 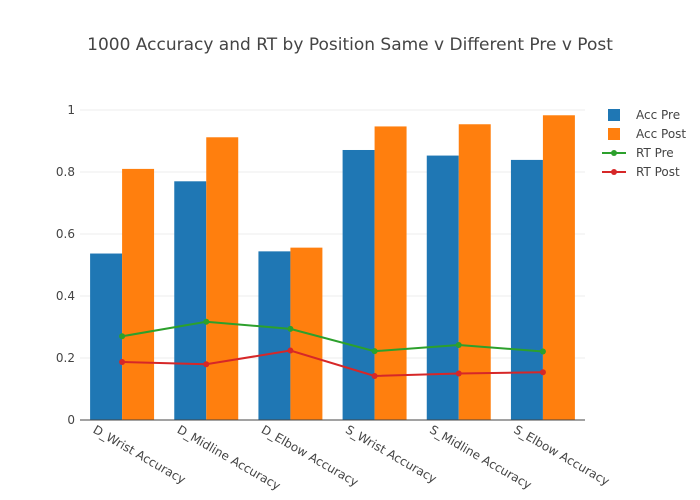 I want to click on legend-item: RT Post, so click(x=641, y=172).